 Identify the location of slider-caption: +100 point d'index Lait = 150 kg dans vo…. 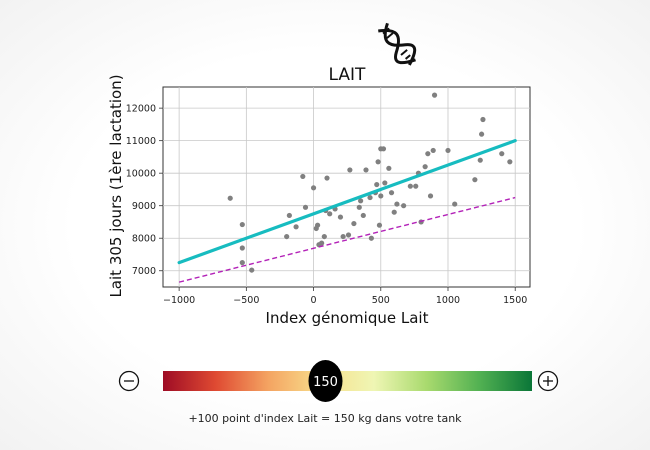
(325, 418).